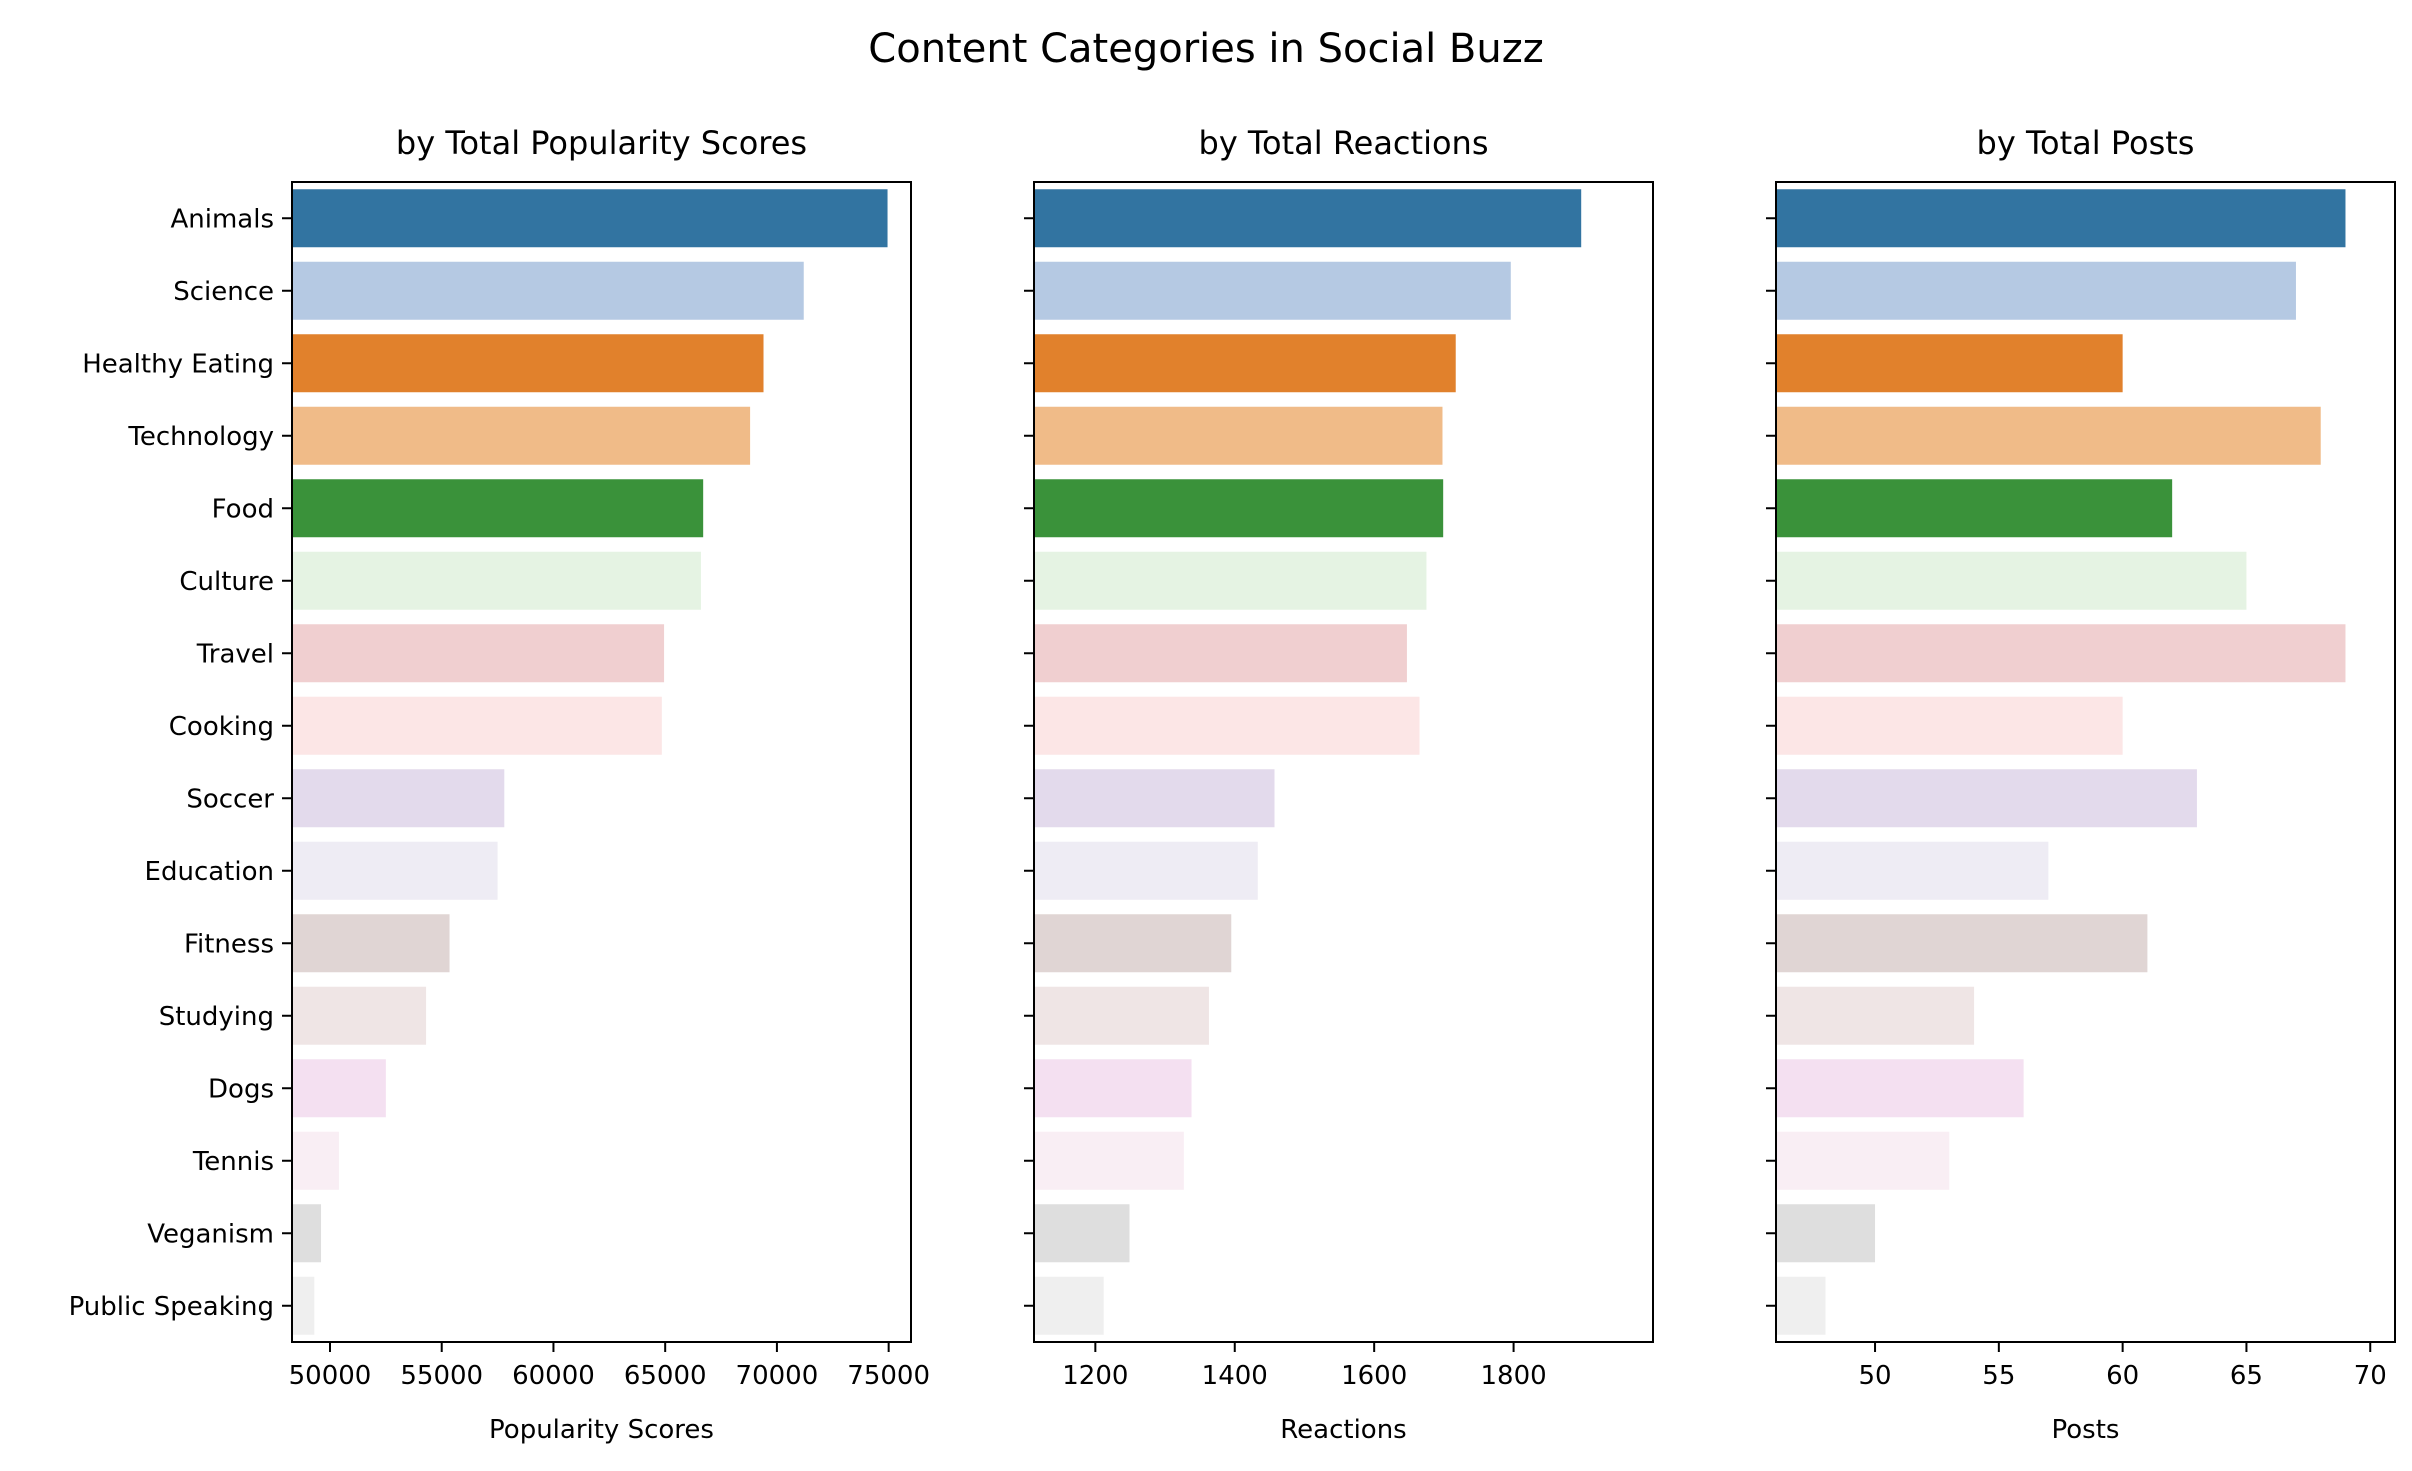 The width and height of the screenshot is (2412, 1471). What do you see at coordinates (601, 143) in the screenshot?
I see `panel-title: by Total Popularity Scores` at bounding box center [601, 143].